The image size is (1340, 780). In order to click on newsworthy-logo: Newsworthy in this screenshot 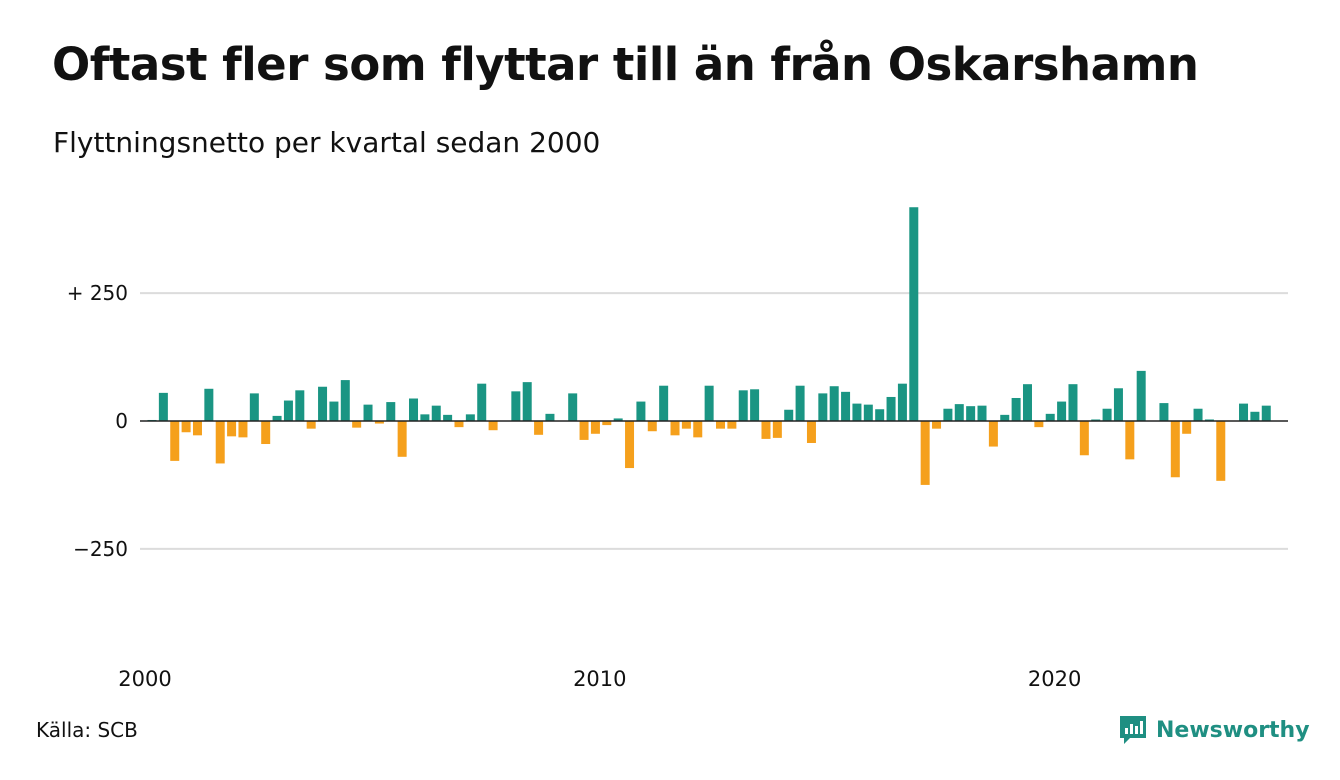, I will do `click(1214, 730)`.